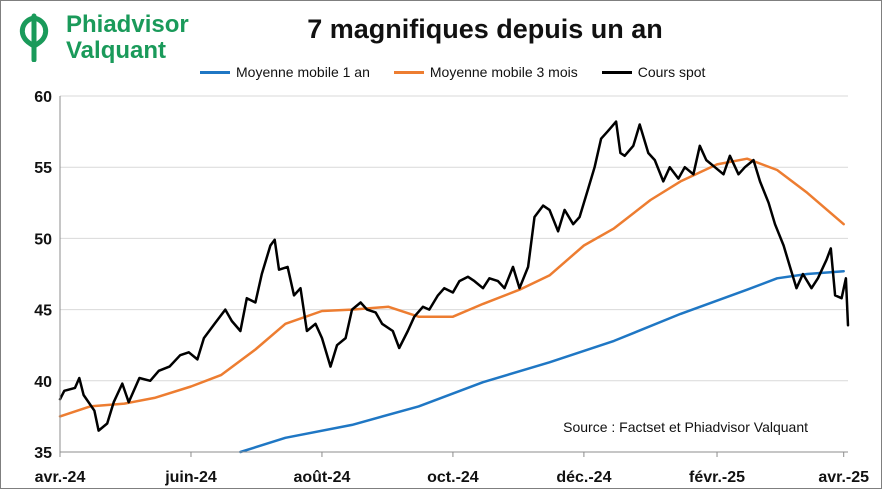 The height and width of the screenshot is (489, 882). I want to click on legend-entry-0: Moyenne mobile 1 an, so click(285, 72).